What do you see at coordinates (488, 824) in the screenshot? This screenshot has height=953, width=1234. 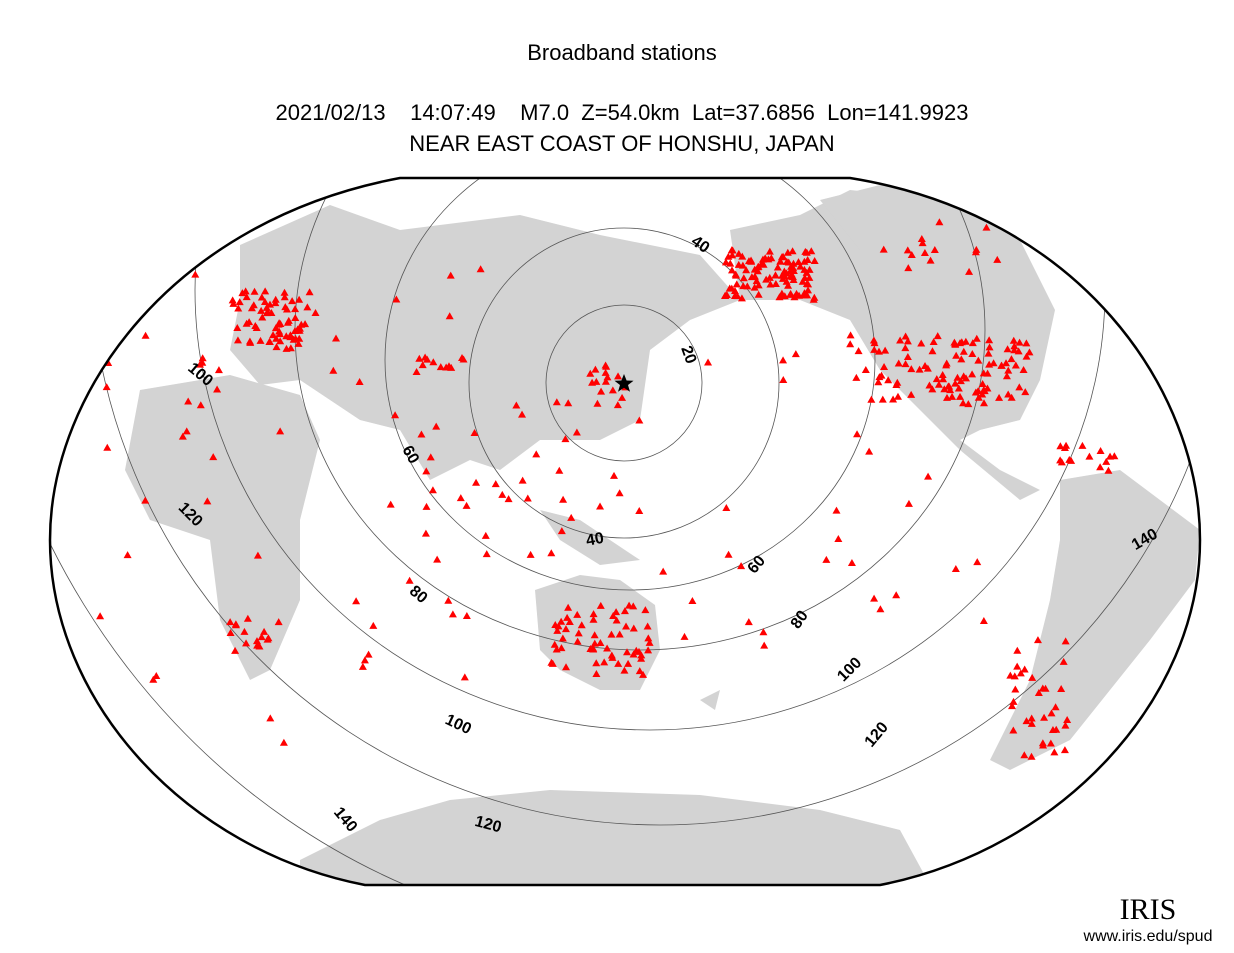 I see `contour-label: 120` at bounding box center [488, 824].